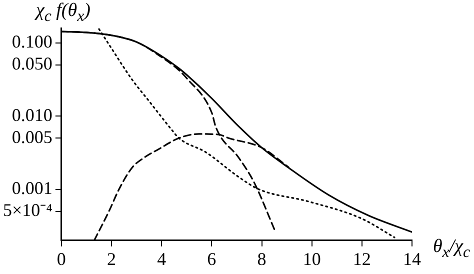 The width and height of the screenshot is (474, 274). What do you see at coordinates (311, 258) in the screenshot?
I see `x-tick-label: 10` at bounding box center [311, 258].